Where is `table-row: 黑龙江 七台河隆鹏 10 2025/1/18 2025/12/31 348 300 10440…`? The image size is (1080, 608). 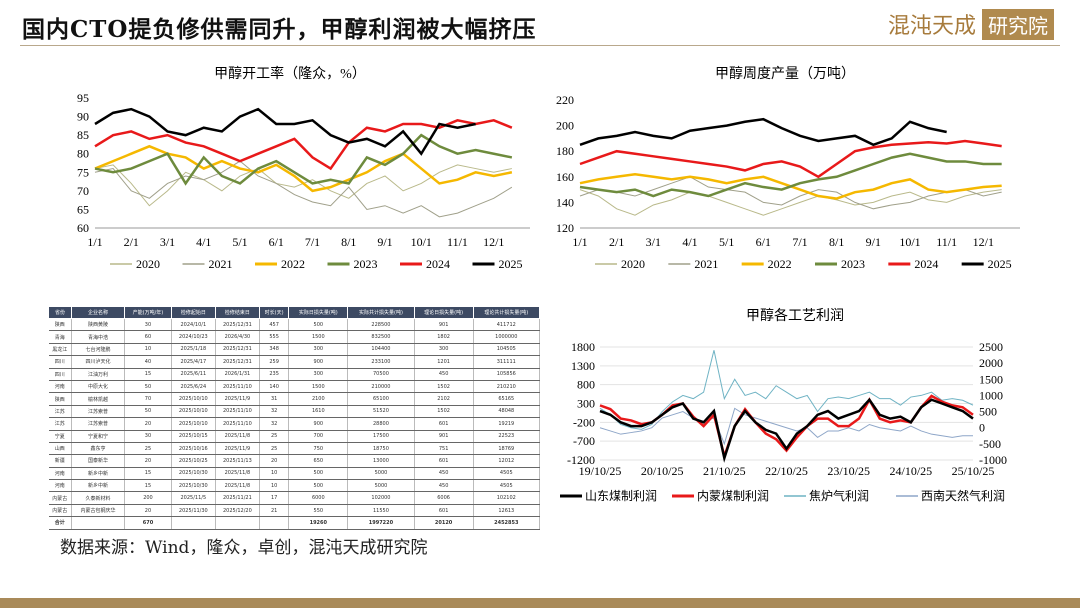 table-row: 黑龙江 七台河隆鹏 10 2025/1/18 2025/12/31 348 300 10440… is located at coordinates (294, 350).